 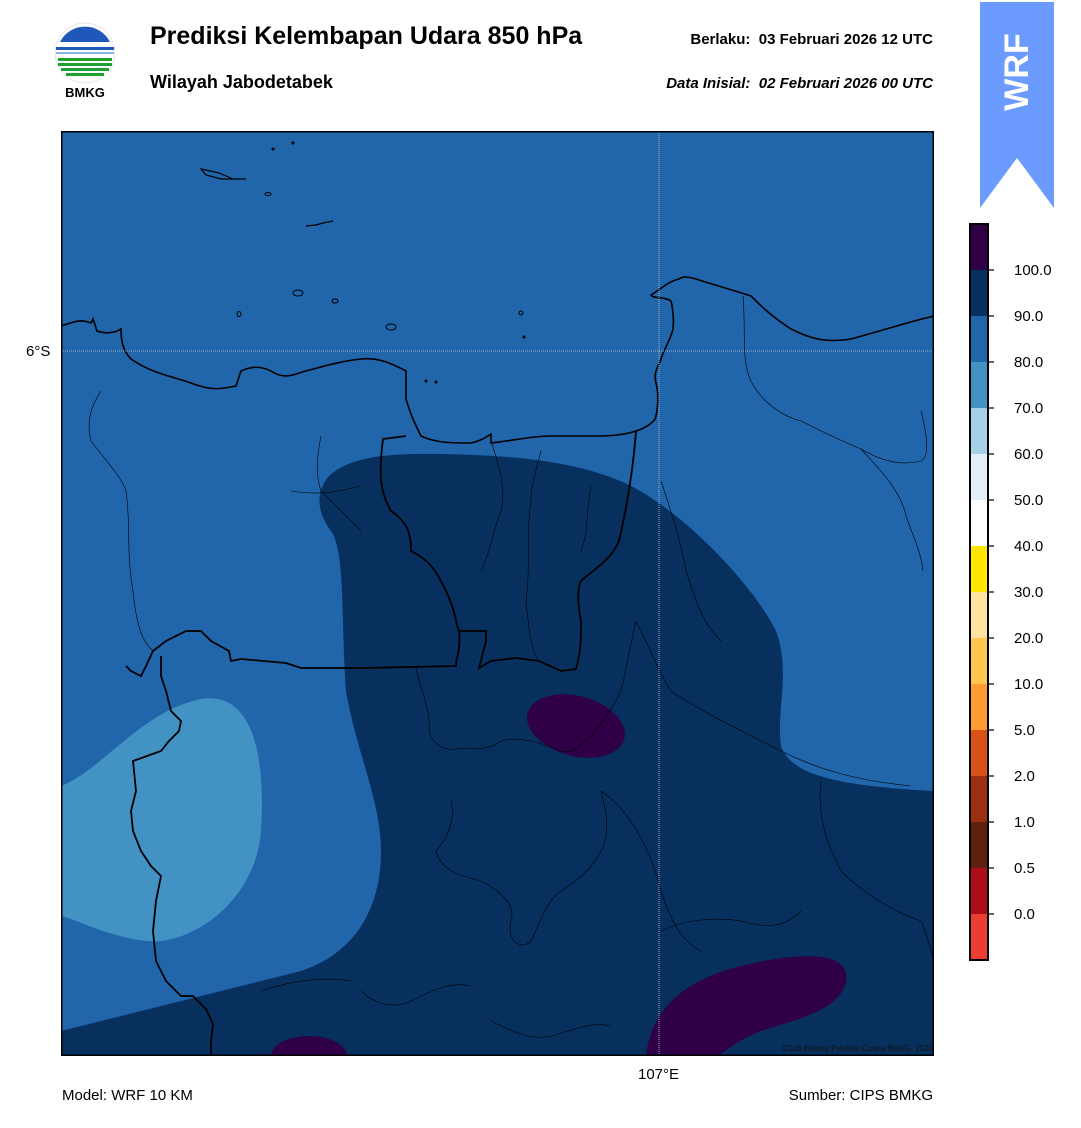 I want to click on colorbar-label: 1.0, so click(x=1024, y=822).